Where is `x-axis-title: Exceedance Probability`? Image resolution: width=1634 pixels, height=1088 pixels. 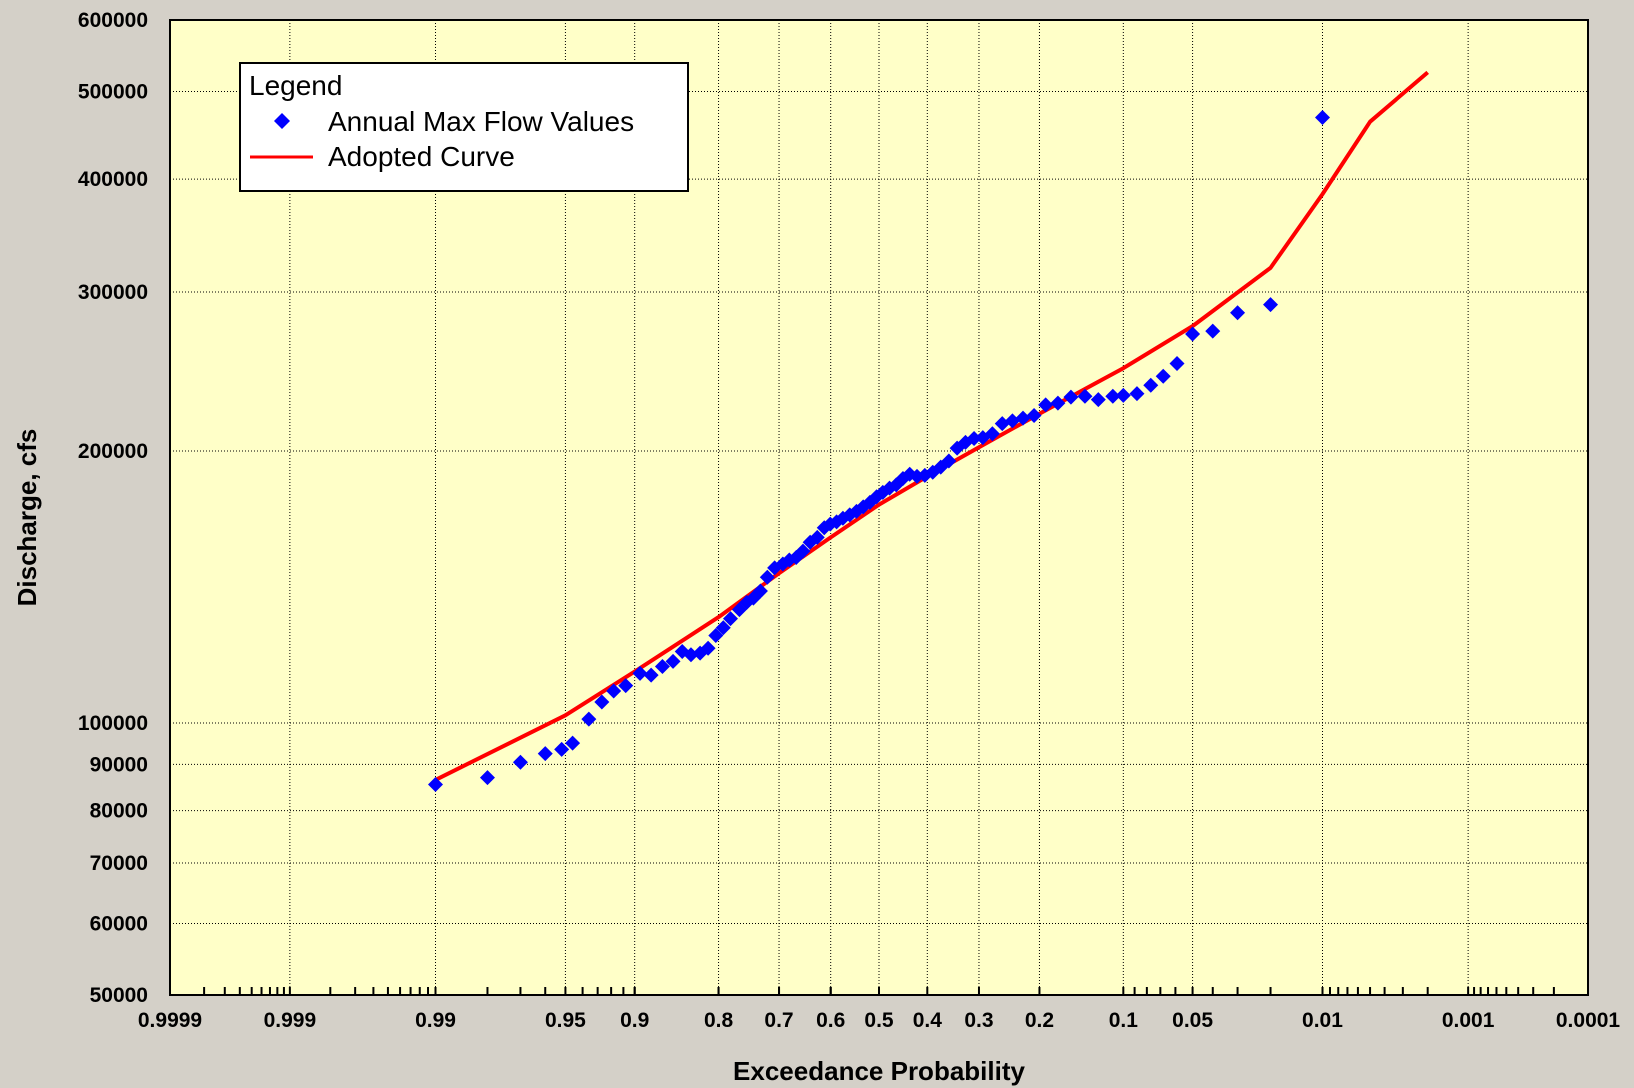 x-axis-title: Exceedance Probability is located at coordinates (879, 1071).